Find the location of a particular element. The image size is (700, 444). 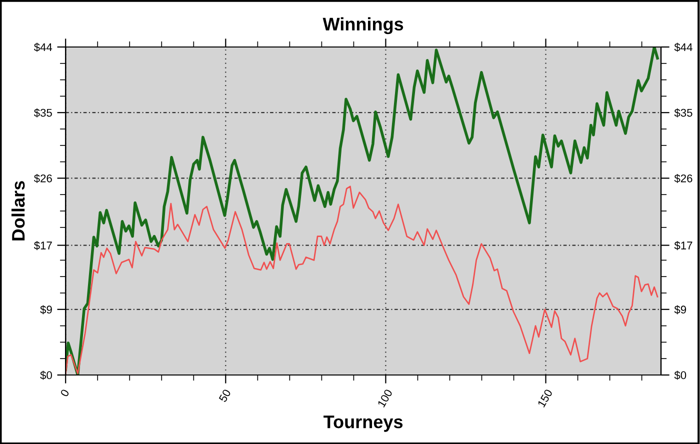

y2-tick-label: $35 is located at coordinates (683, 113).